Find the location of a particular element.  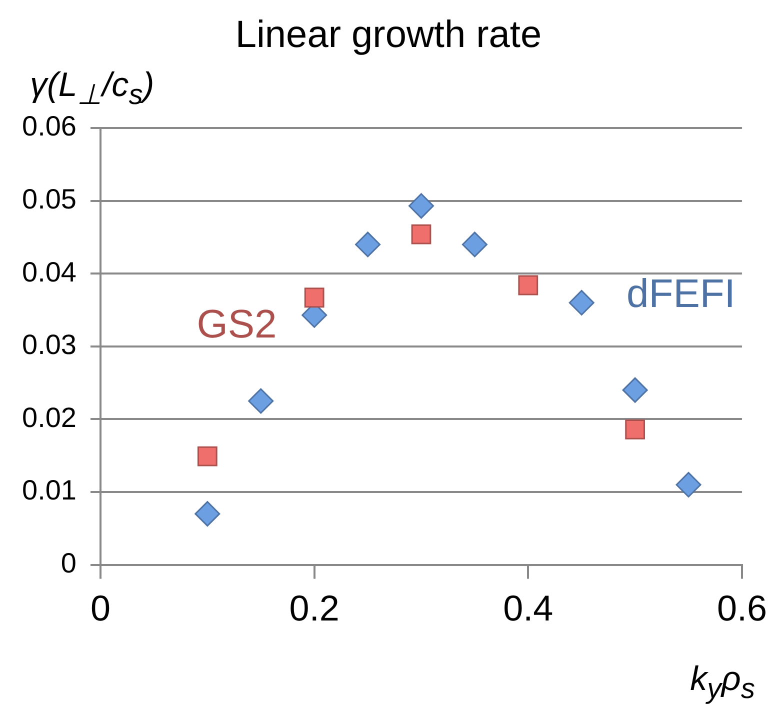

x-tick-label: 0.2 is located at coordinates (314, 607).